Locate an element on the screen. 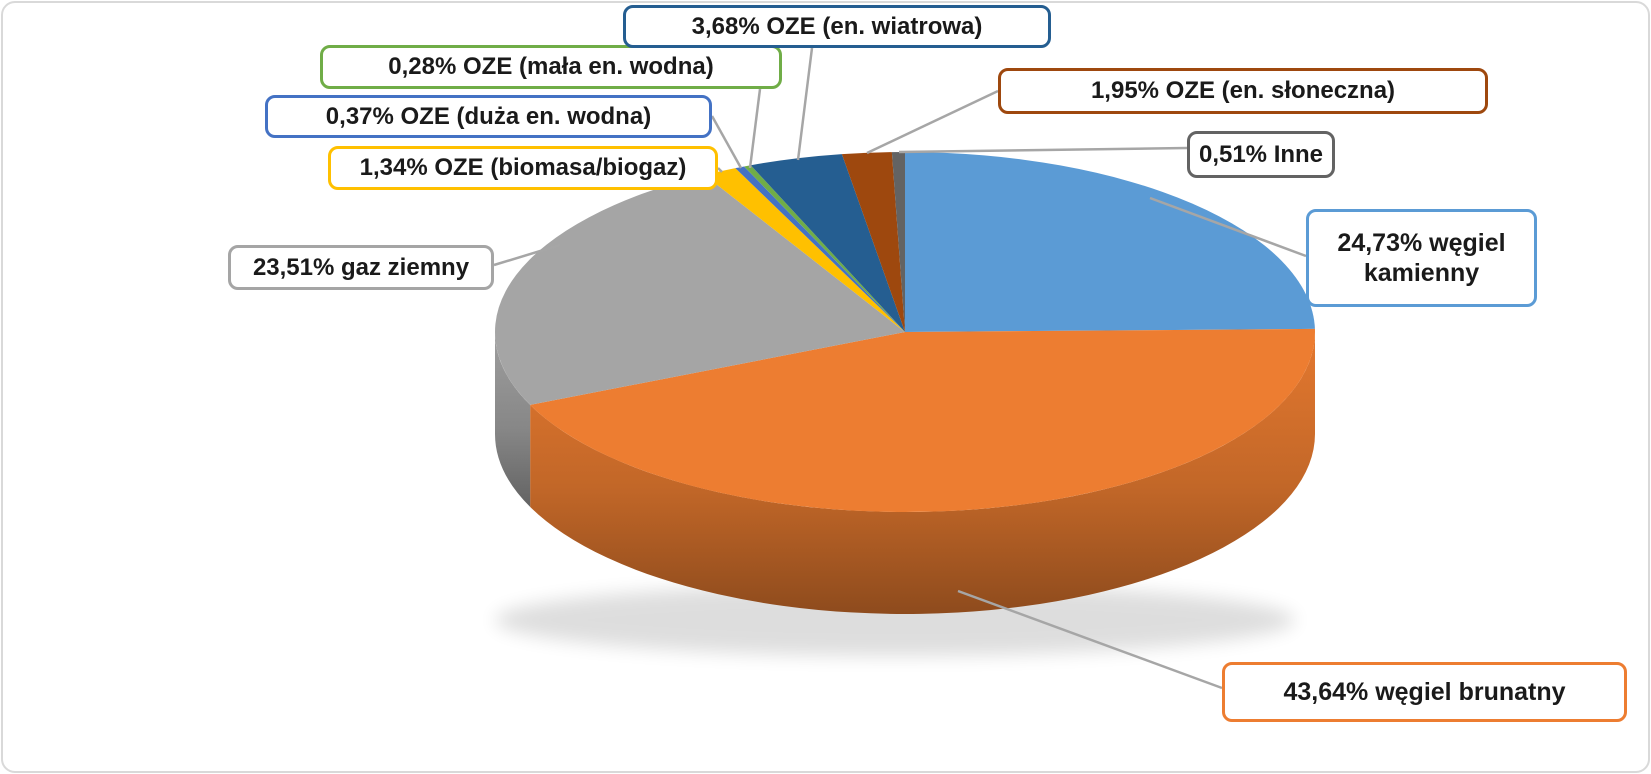  pie-slice-gaz-ziemny is located at coordinates (699, 289).